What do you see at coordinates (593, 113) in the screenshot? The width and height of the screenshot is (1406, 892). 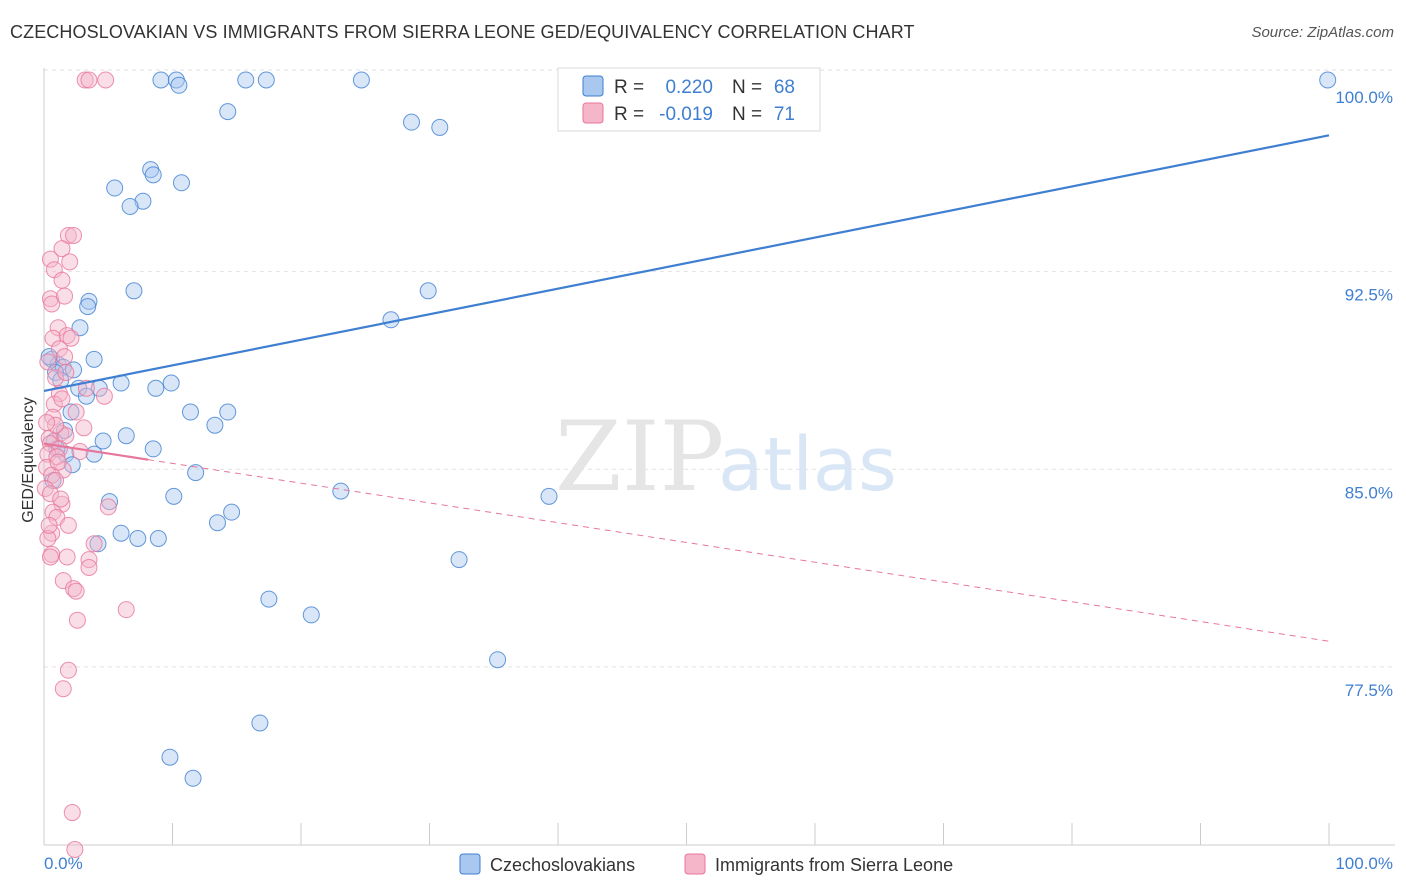 I see `legend-swatch-sierra-leone` at bounding box center [593, 113].